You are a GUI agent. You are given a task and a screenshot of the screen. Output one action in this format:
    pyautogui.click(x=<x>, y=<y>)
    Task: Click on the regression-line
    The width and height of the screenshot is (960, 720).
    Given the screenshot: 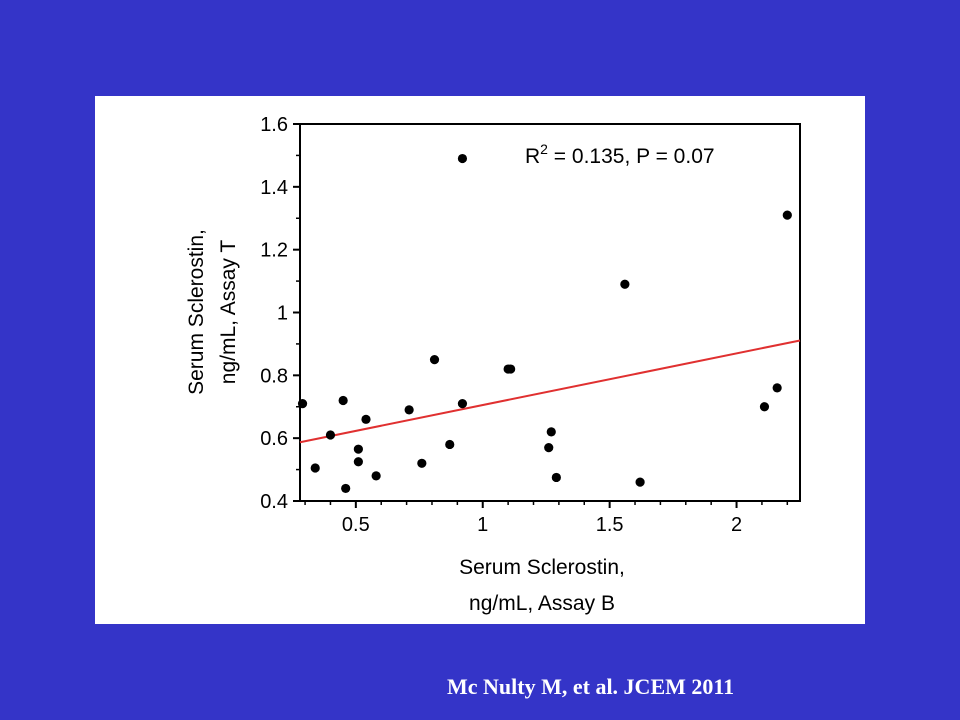 What is the action you would take?
    pyautogui.click(x=550, y=391)
    